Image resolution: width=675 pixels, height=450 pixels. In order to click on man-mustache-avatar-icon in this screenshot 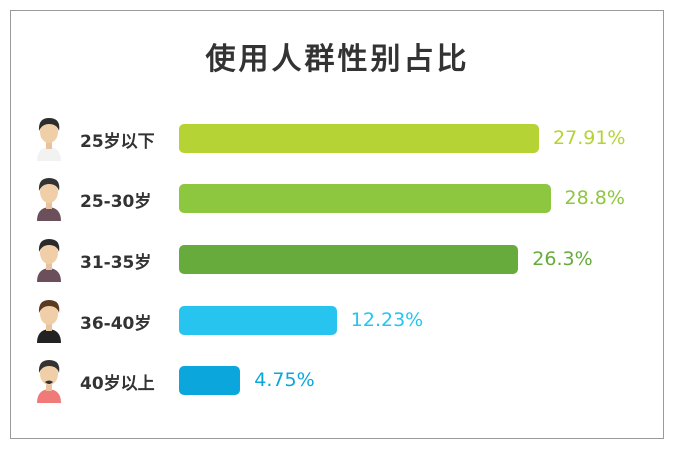, I will do `click(49, 381)`.